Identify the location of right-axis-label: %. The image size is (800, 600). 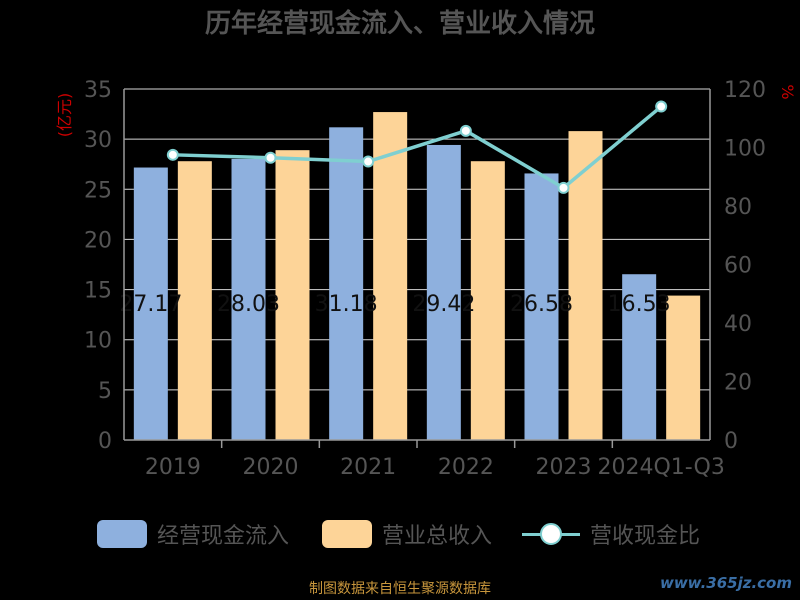
(787, 91).